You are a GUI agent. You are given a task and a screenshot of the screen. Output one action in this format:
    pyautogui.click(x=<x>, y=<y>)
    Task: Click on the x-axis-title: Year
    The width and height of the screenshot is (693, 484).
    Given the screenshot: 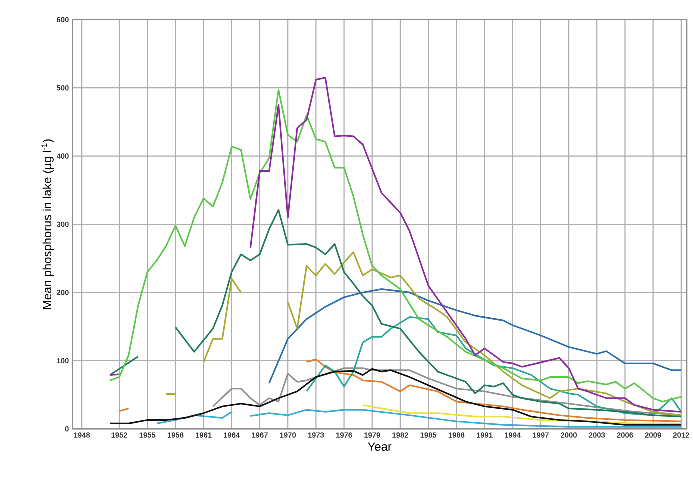 What is the action you would take?
    pyautogui.click(x=380, y=447)
    